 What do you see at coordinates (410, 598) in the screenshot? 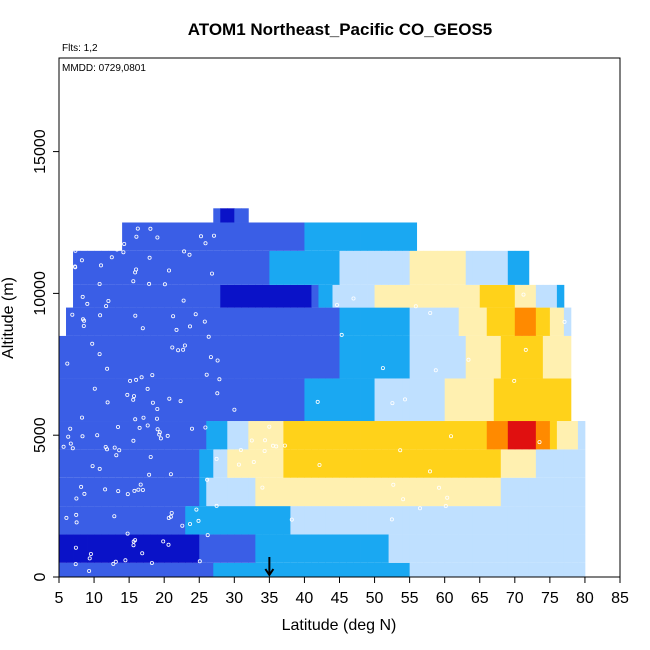
I see `x-tick-label: 55` at bounding box center [410, 598].